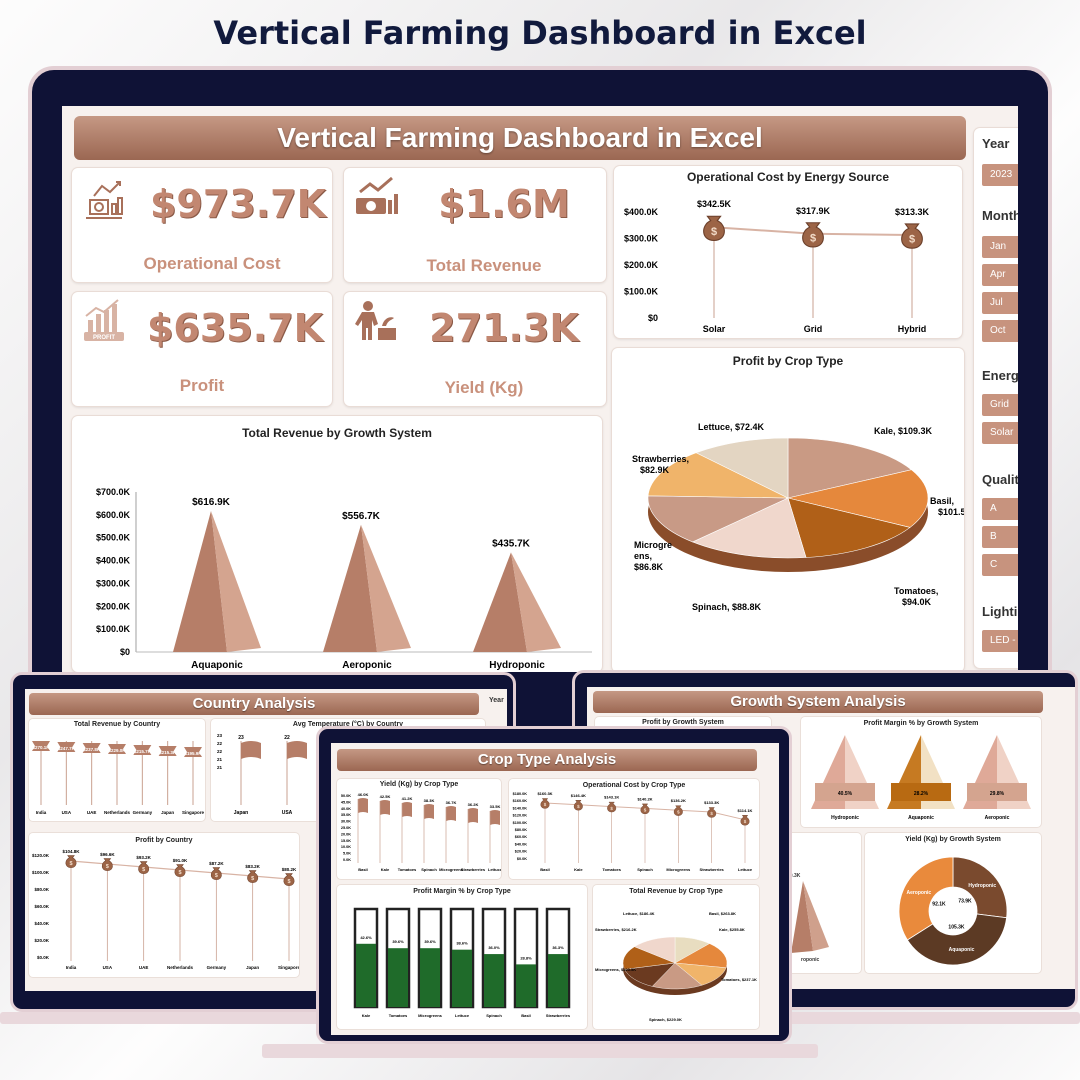 The image size is (1080, 1080). I want to click on y-tick-label: $80.0K, so click(521, 830).